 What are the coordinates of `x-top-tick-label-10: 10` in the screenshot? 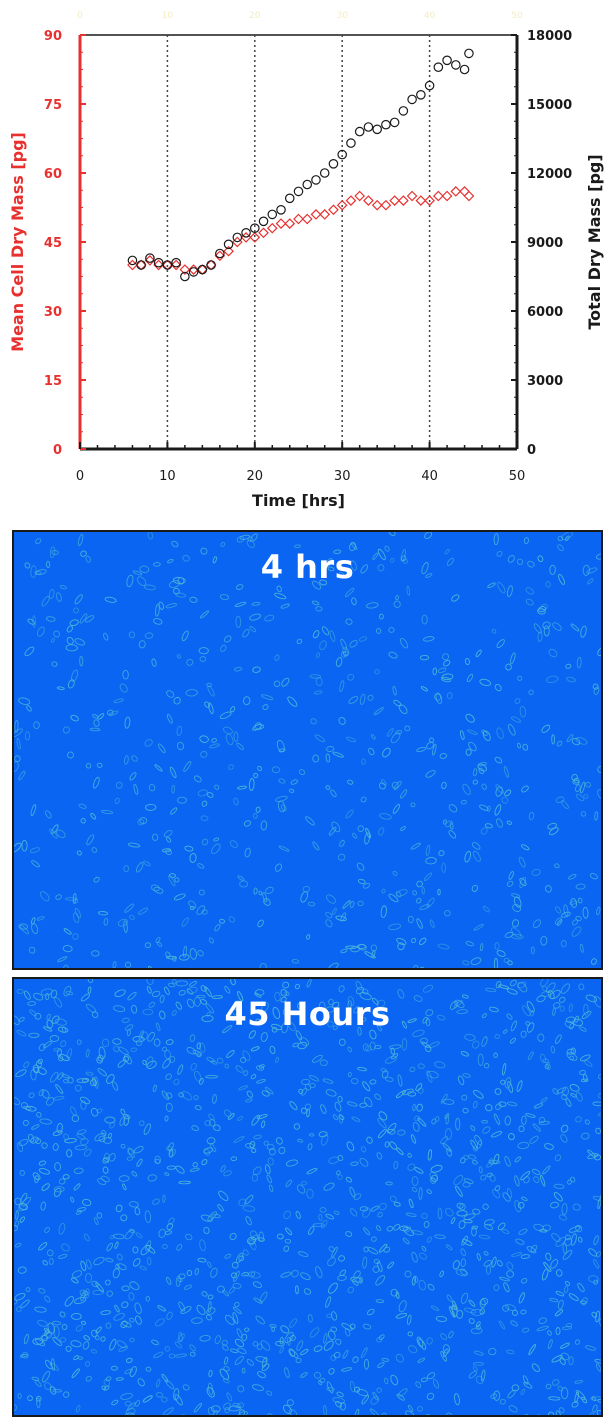 It's located at (168, 16).